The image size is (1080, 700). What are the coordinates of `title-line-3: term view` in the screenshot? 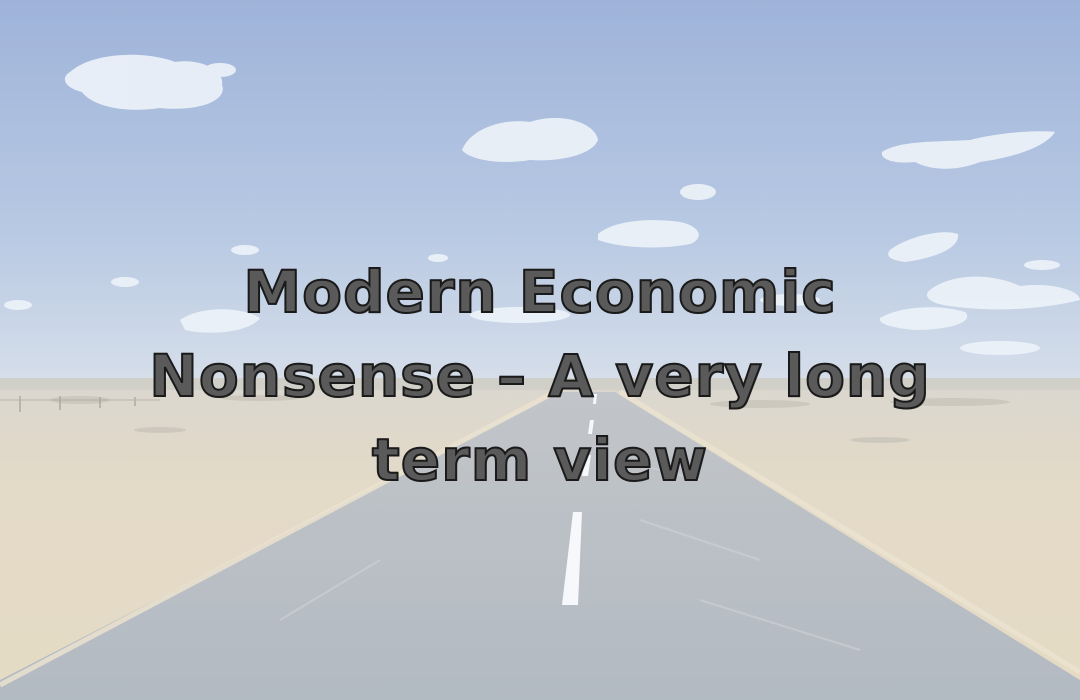 It's located at (539, 460).